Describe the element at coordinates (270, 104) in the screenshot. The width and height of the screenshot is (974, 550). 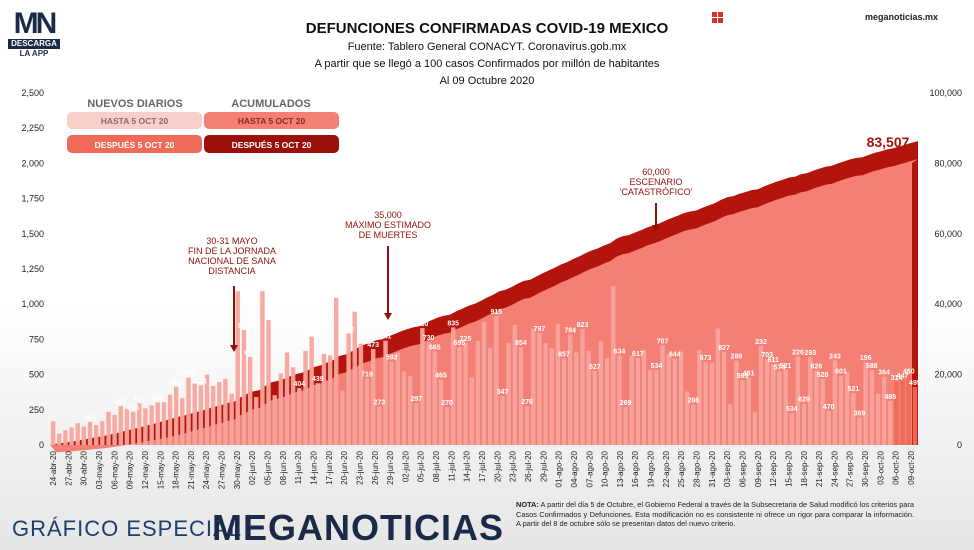
I see `legend-cumulative-header: ACUMULADOS` at that location.